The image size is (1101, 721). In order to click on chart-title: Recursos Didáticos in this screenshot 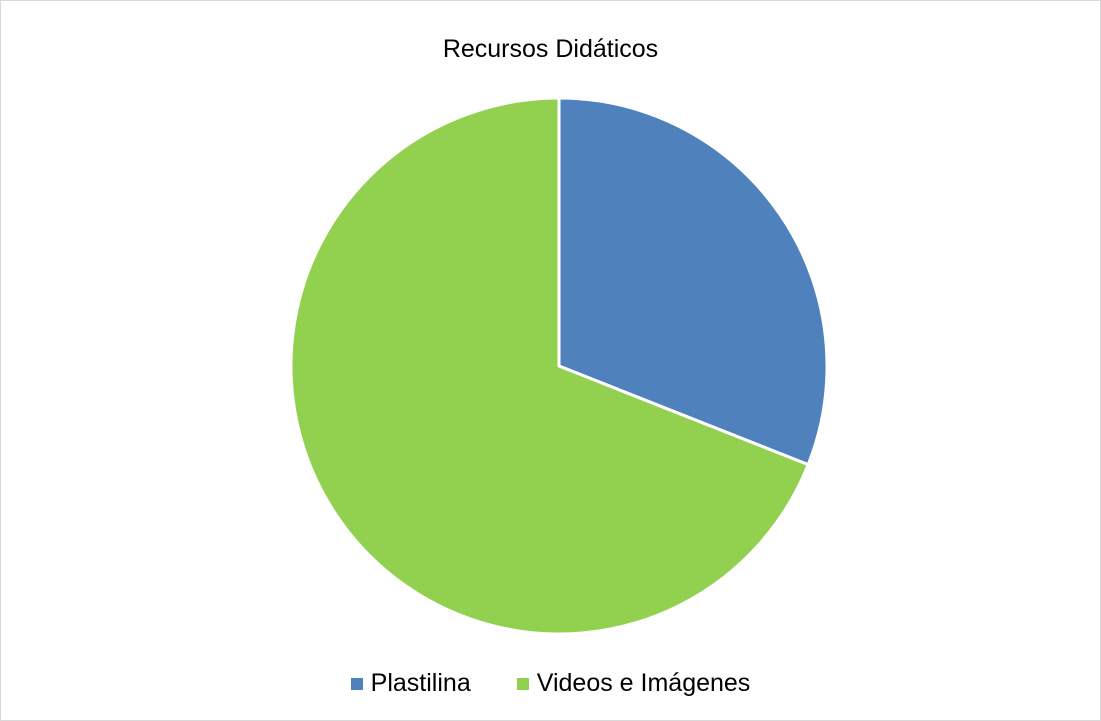, I will do `click(550, 49)`.